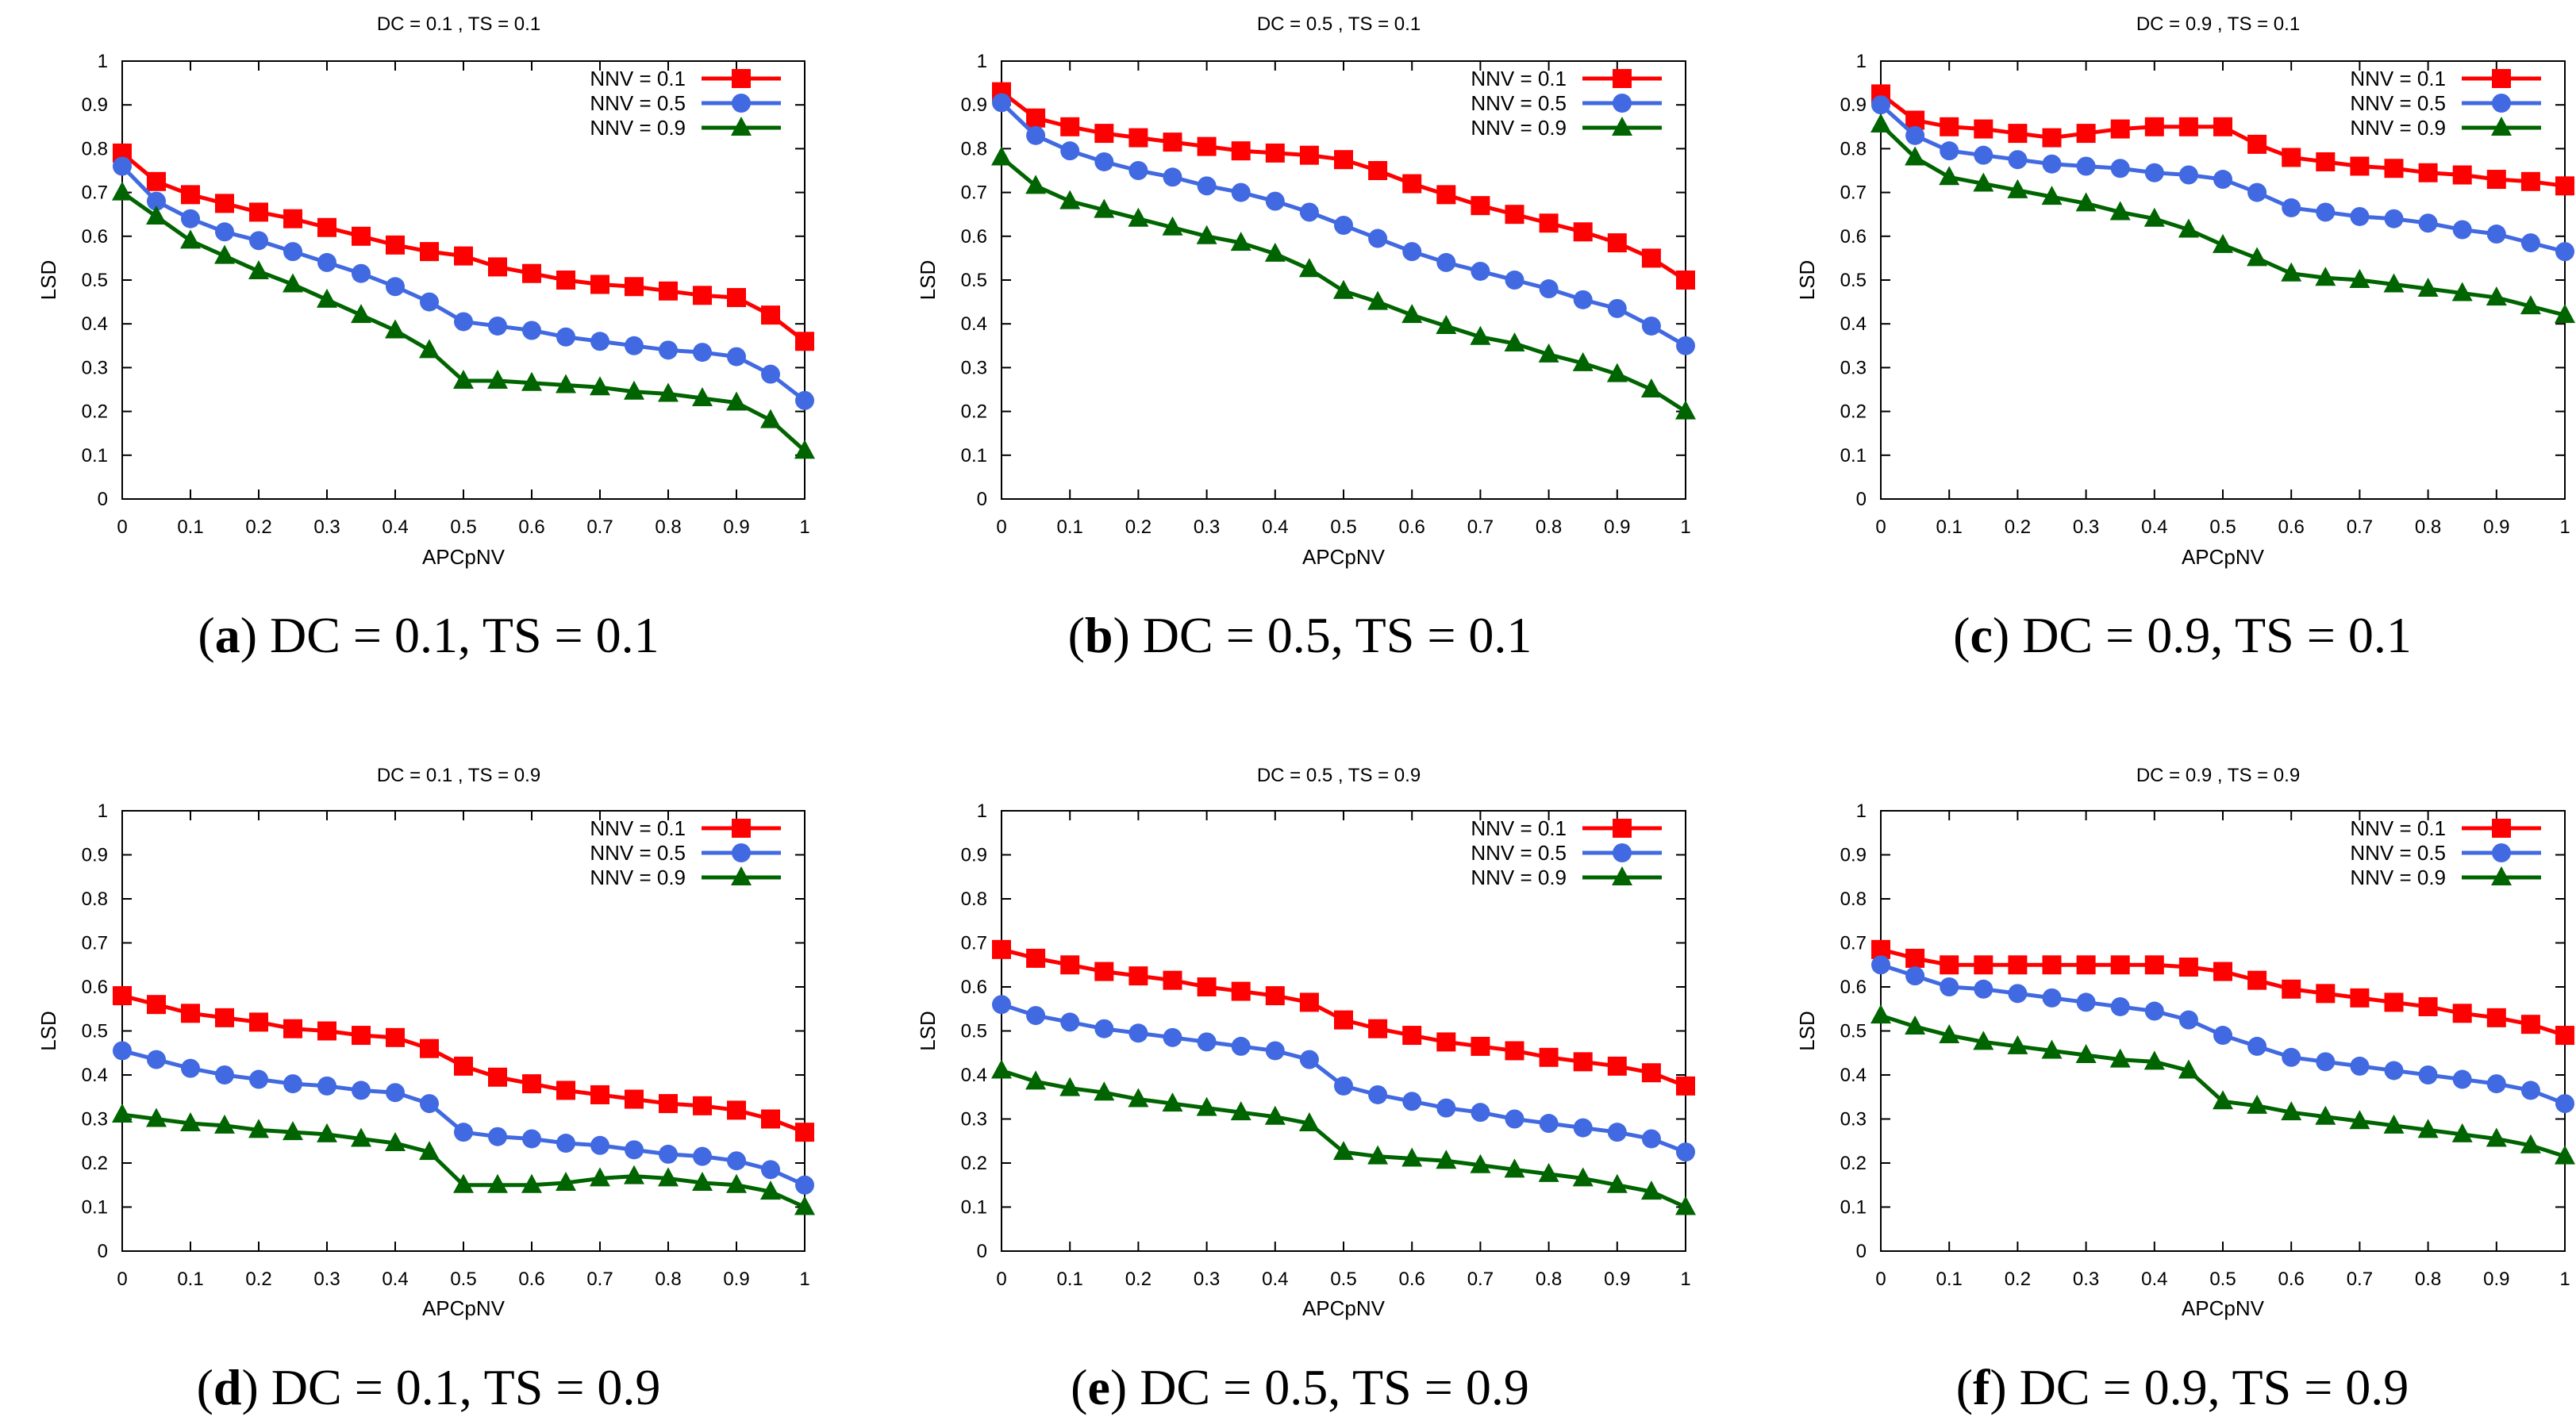 Image resolution: width=2576 pixels, height=1428 pixels. I want to click on x-tick-label: 0.2, so click(2018, 1279).